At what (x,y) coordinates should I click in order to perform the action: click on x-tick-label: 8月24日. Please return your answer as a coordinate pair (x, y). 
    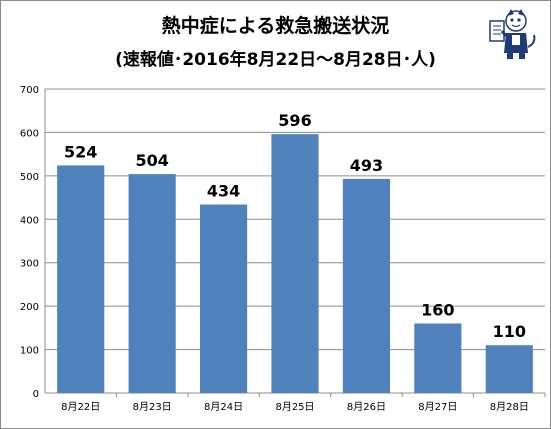
    Looking at the image, I should click on (223, 407).